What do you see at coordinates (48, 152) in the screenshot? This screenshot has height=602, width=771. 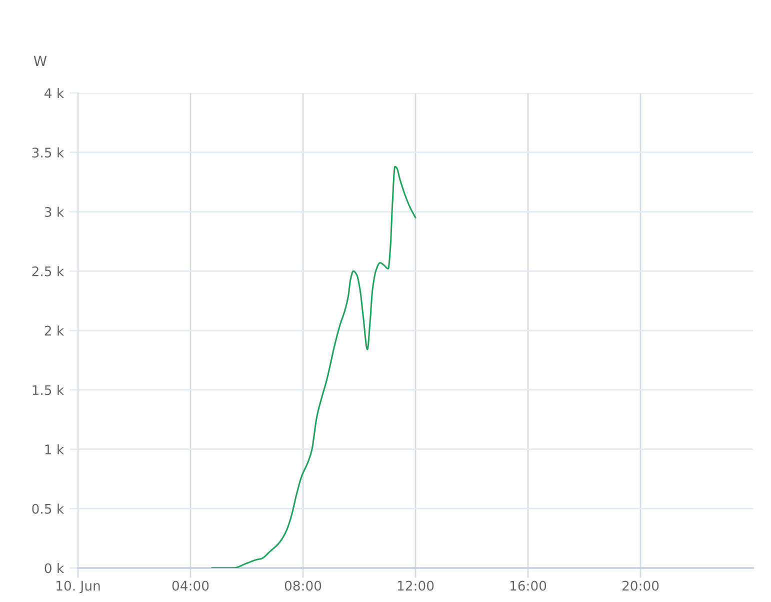 I see `y-tick-label: 3.5 k` at bounding box center [48, 152].